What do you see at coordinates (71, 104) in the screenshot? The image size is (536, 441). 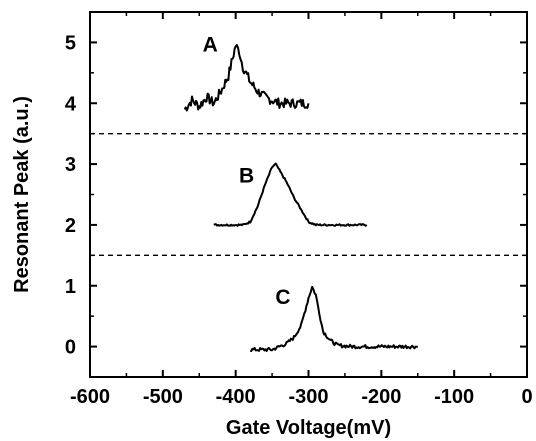 I see `y-tick-label: 4` at bounding box center [71, 104].